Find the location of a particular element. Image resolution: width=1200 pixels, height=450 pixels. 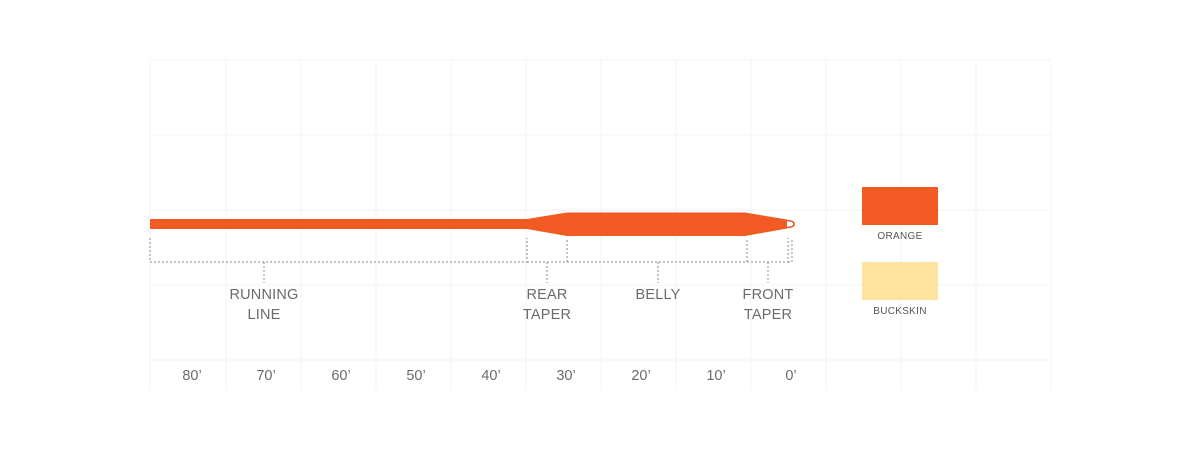

scale-label-60: 60’ is located at coordinates (341, 376).